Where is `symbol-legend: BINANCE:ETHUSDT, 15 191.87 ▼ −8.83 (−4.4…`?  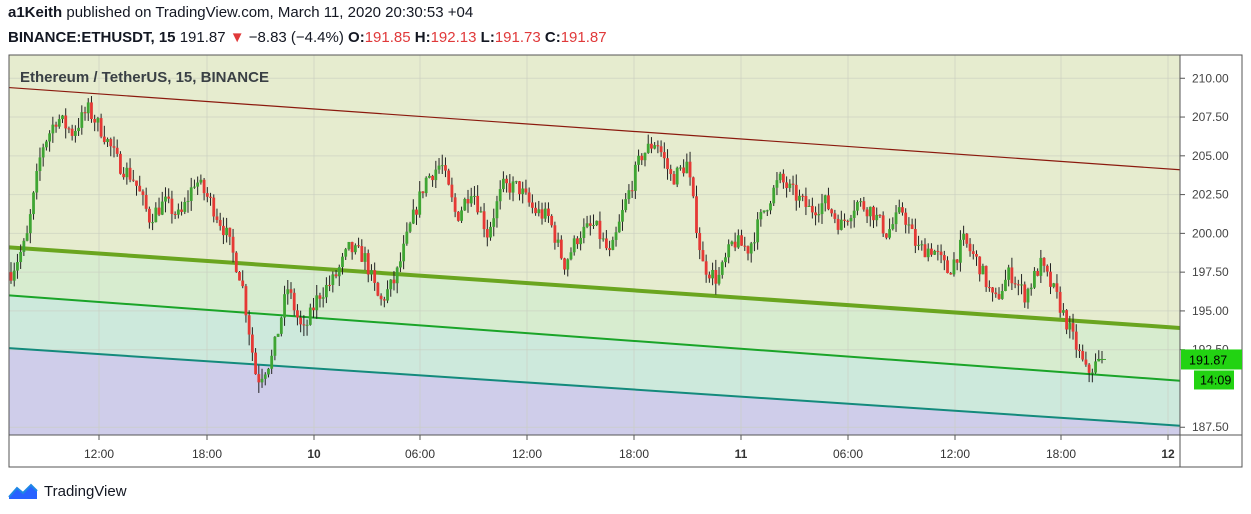
symbol-legend: BINANCE:ETHUSDT, 15 191.87 ▼ −8.83 (−4.4… is located at coordinates (307, 37).